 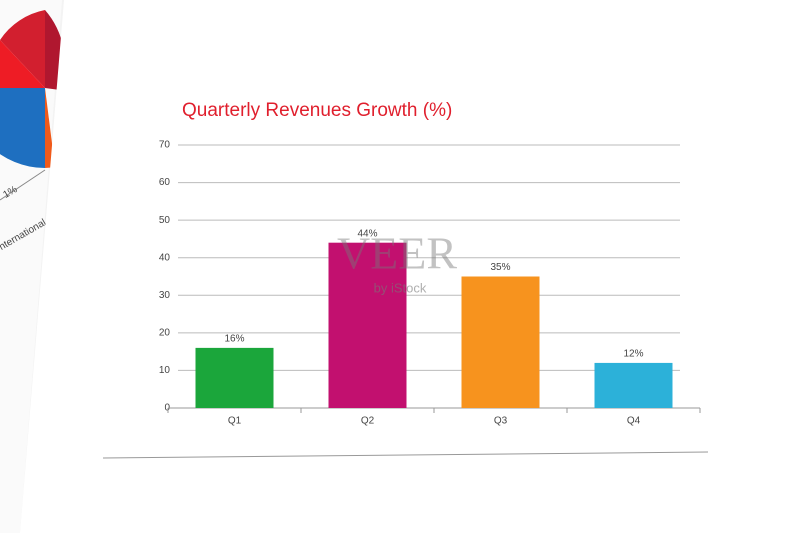 I want to click on x-tick-label: Q3, so click(x=501, y=421).